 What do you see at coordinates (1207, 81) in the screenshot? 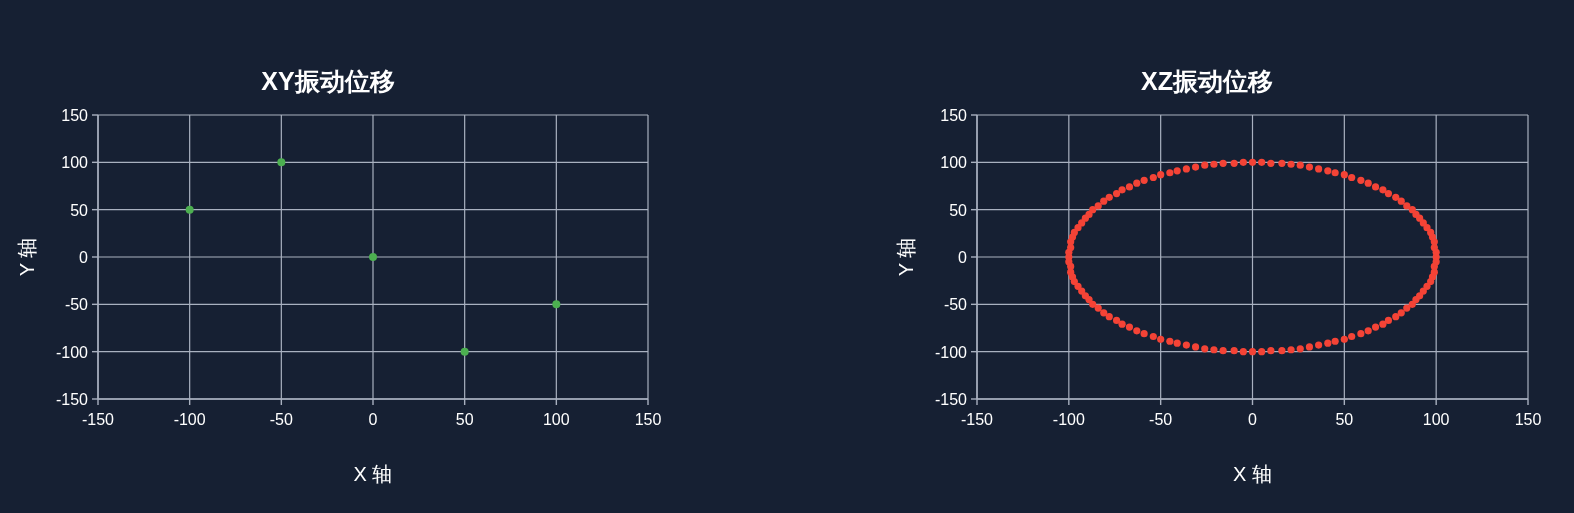
I see `chart-title: XZ振动位移` at bounding box center [1207, 81].